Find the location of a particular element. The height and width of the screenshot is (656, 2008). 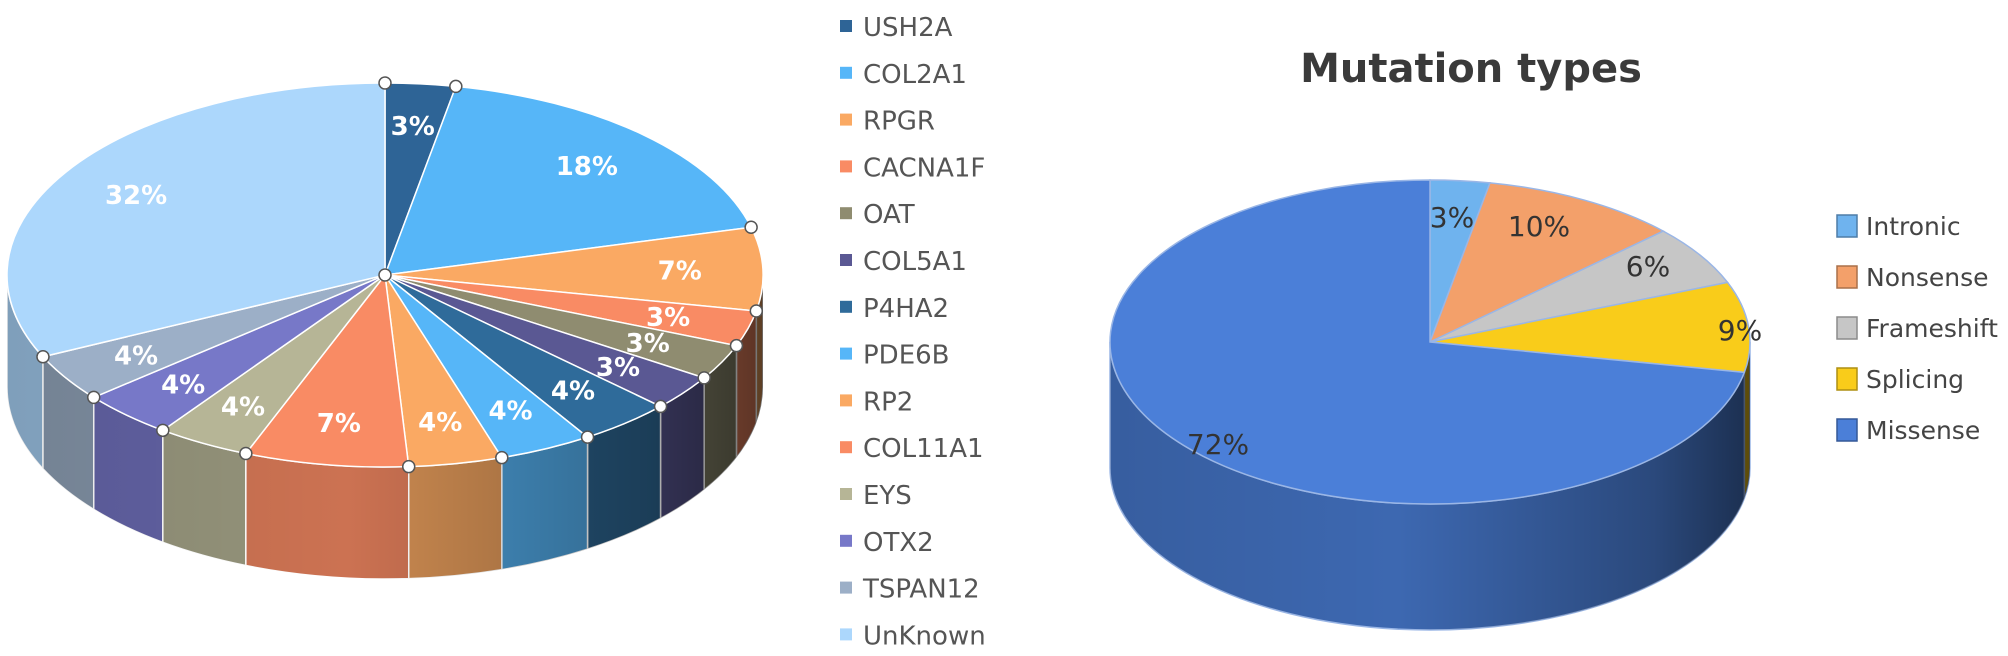

data-label-splicing: 9% is located at coordinates (1740, 330).